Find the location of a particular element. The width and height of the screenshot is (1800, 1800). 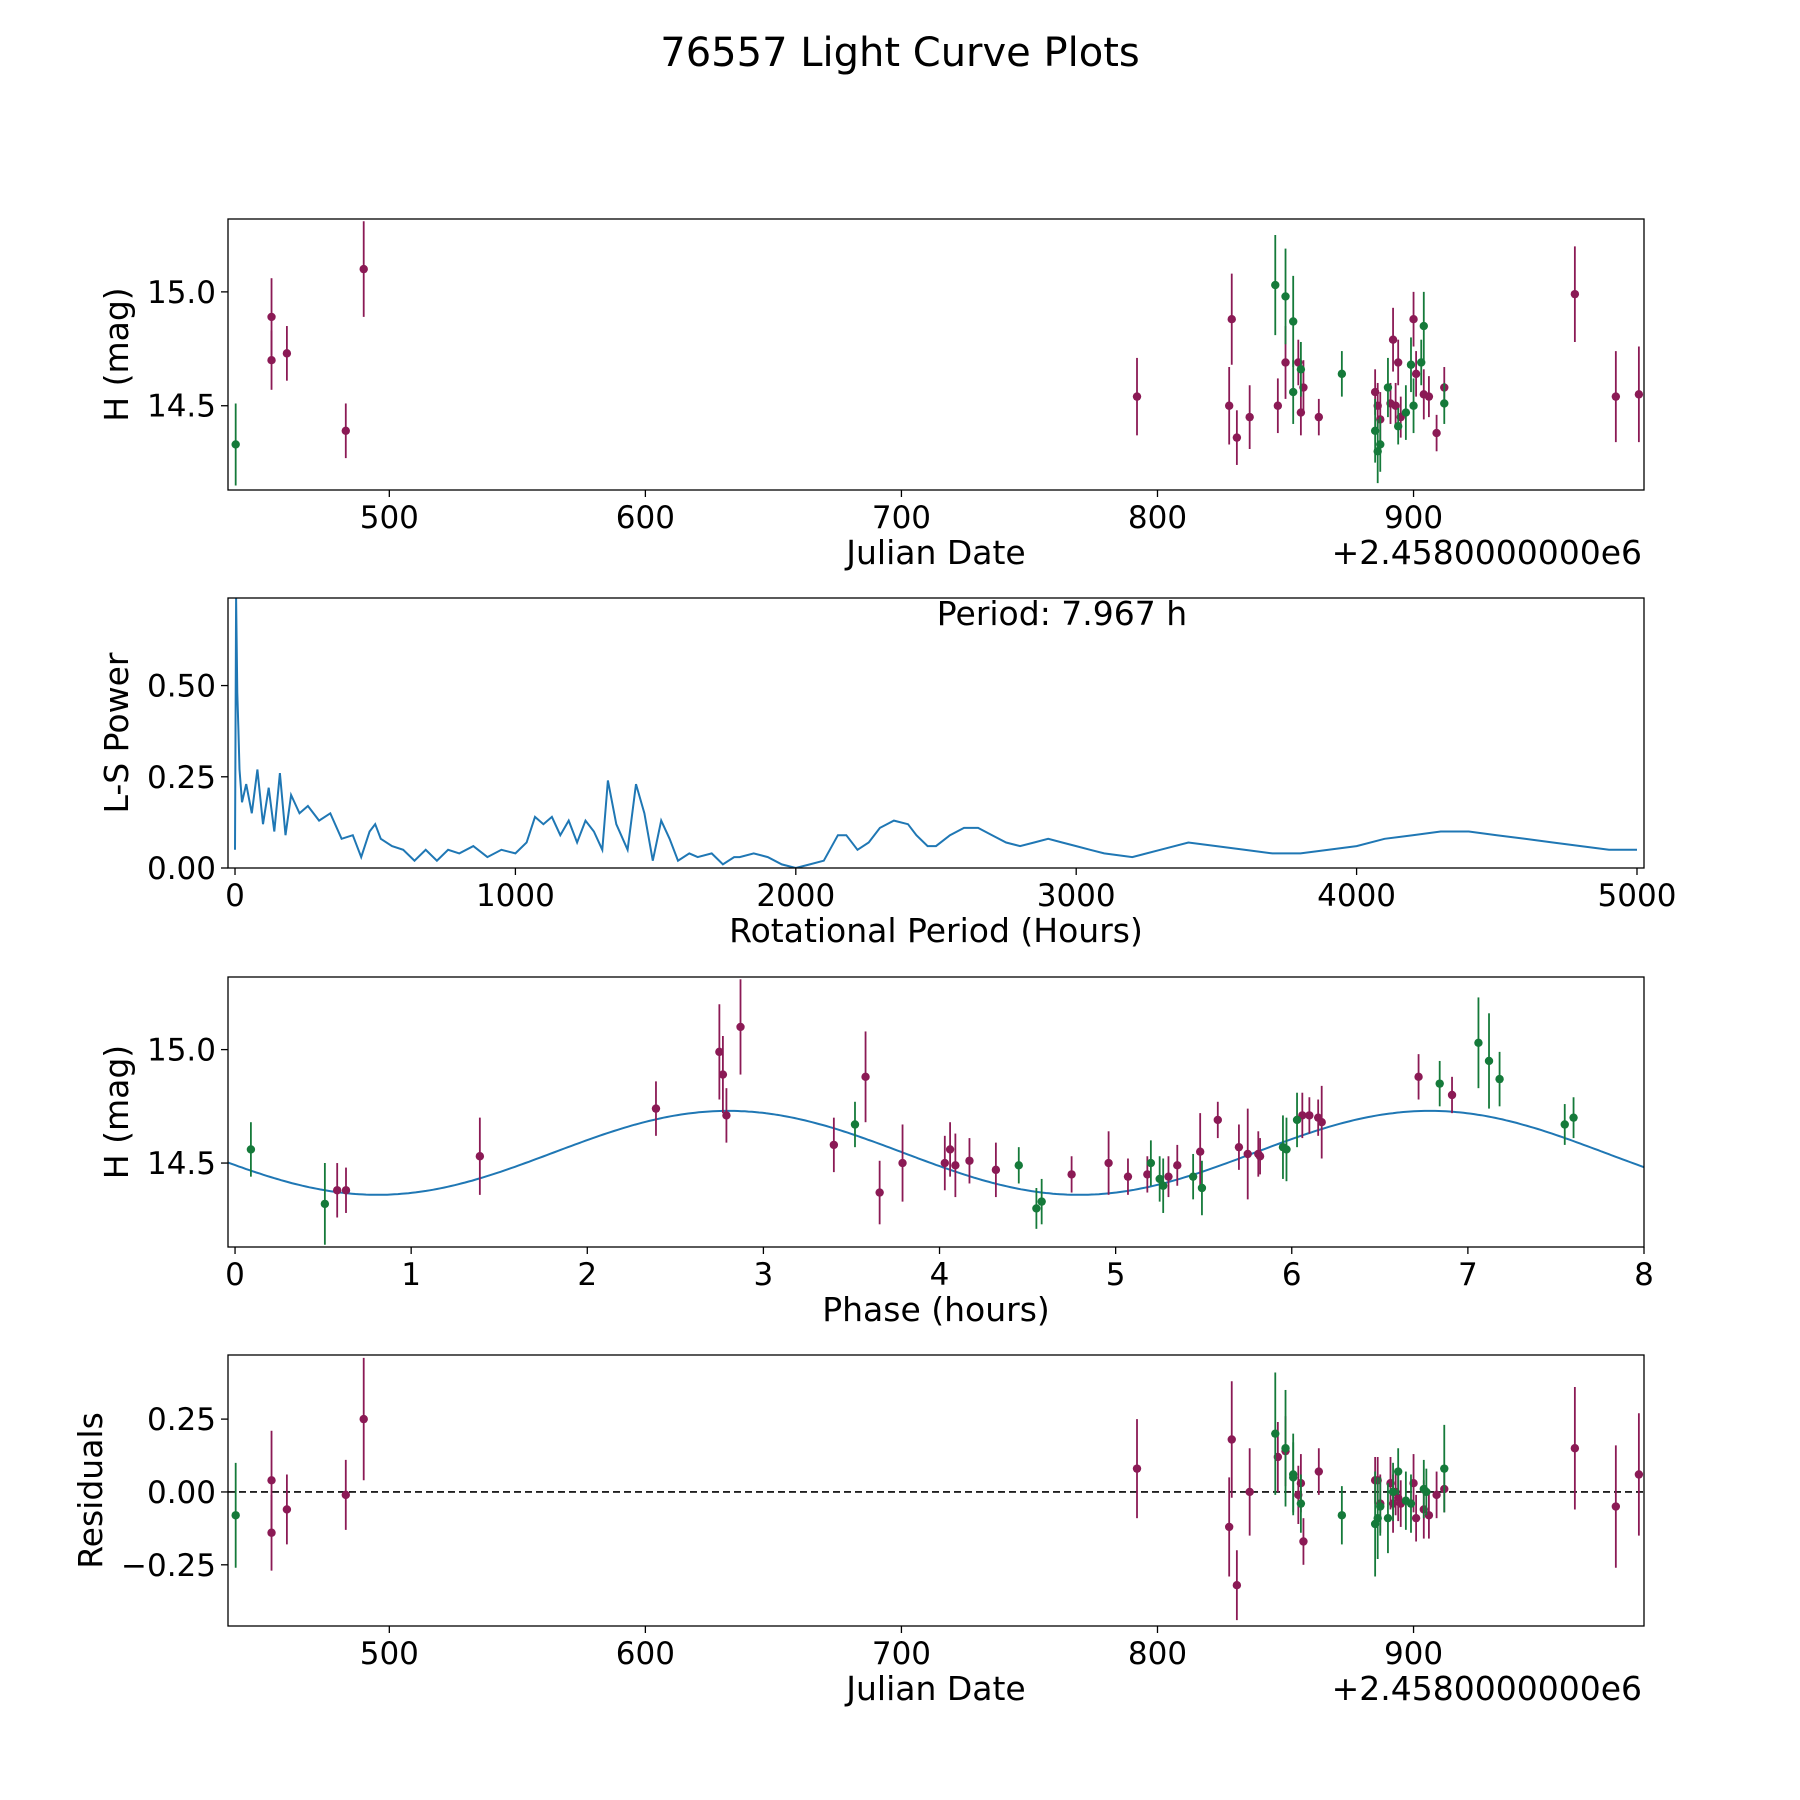

periodogram-x-tick-label: 2000 is located at coordinates (795, 896).